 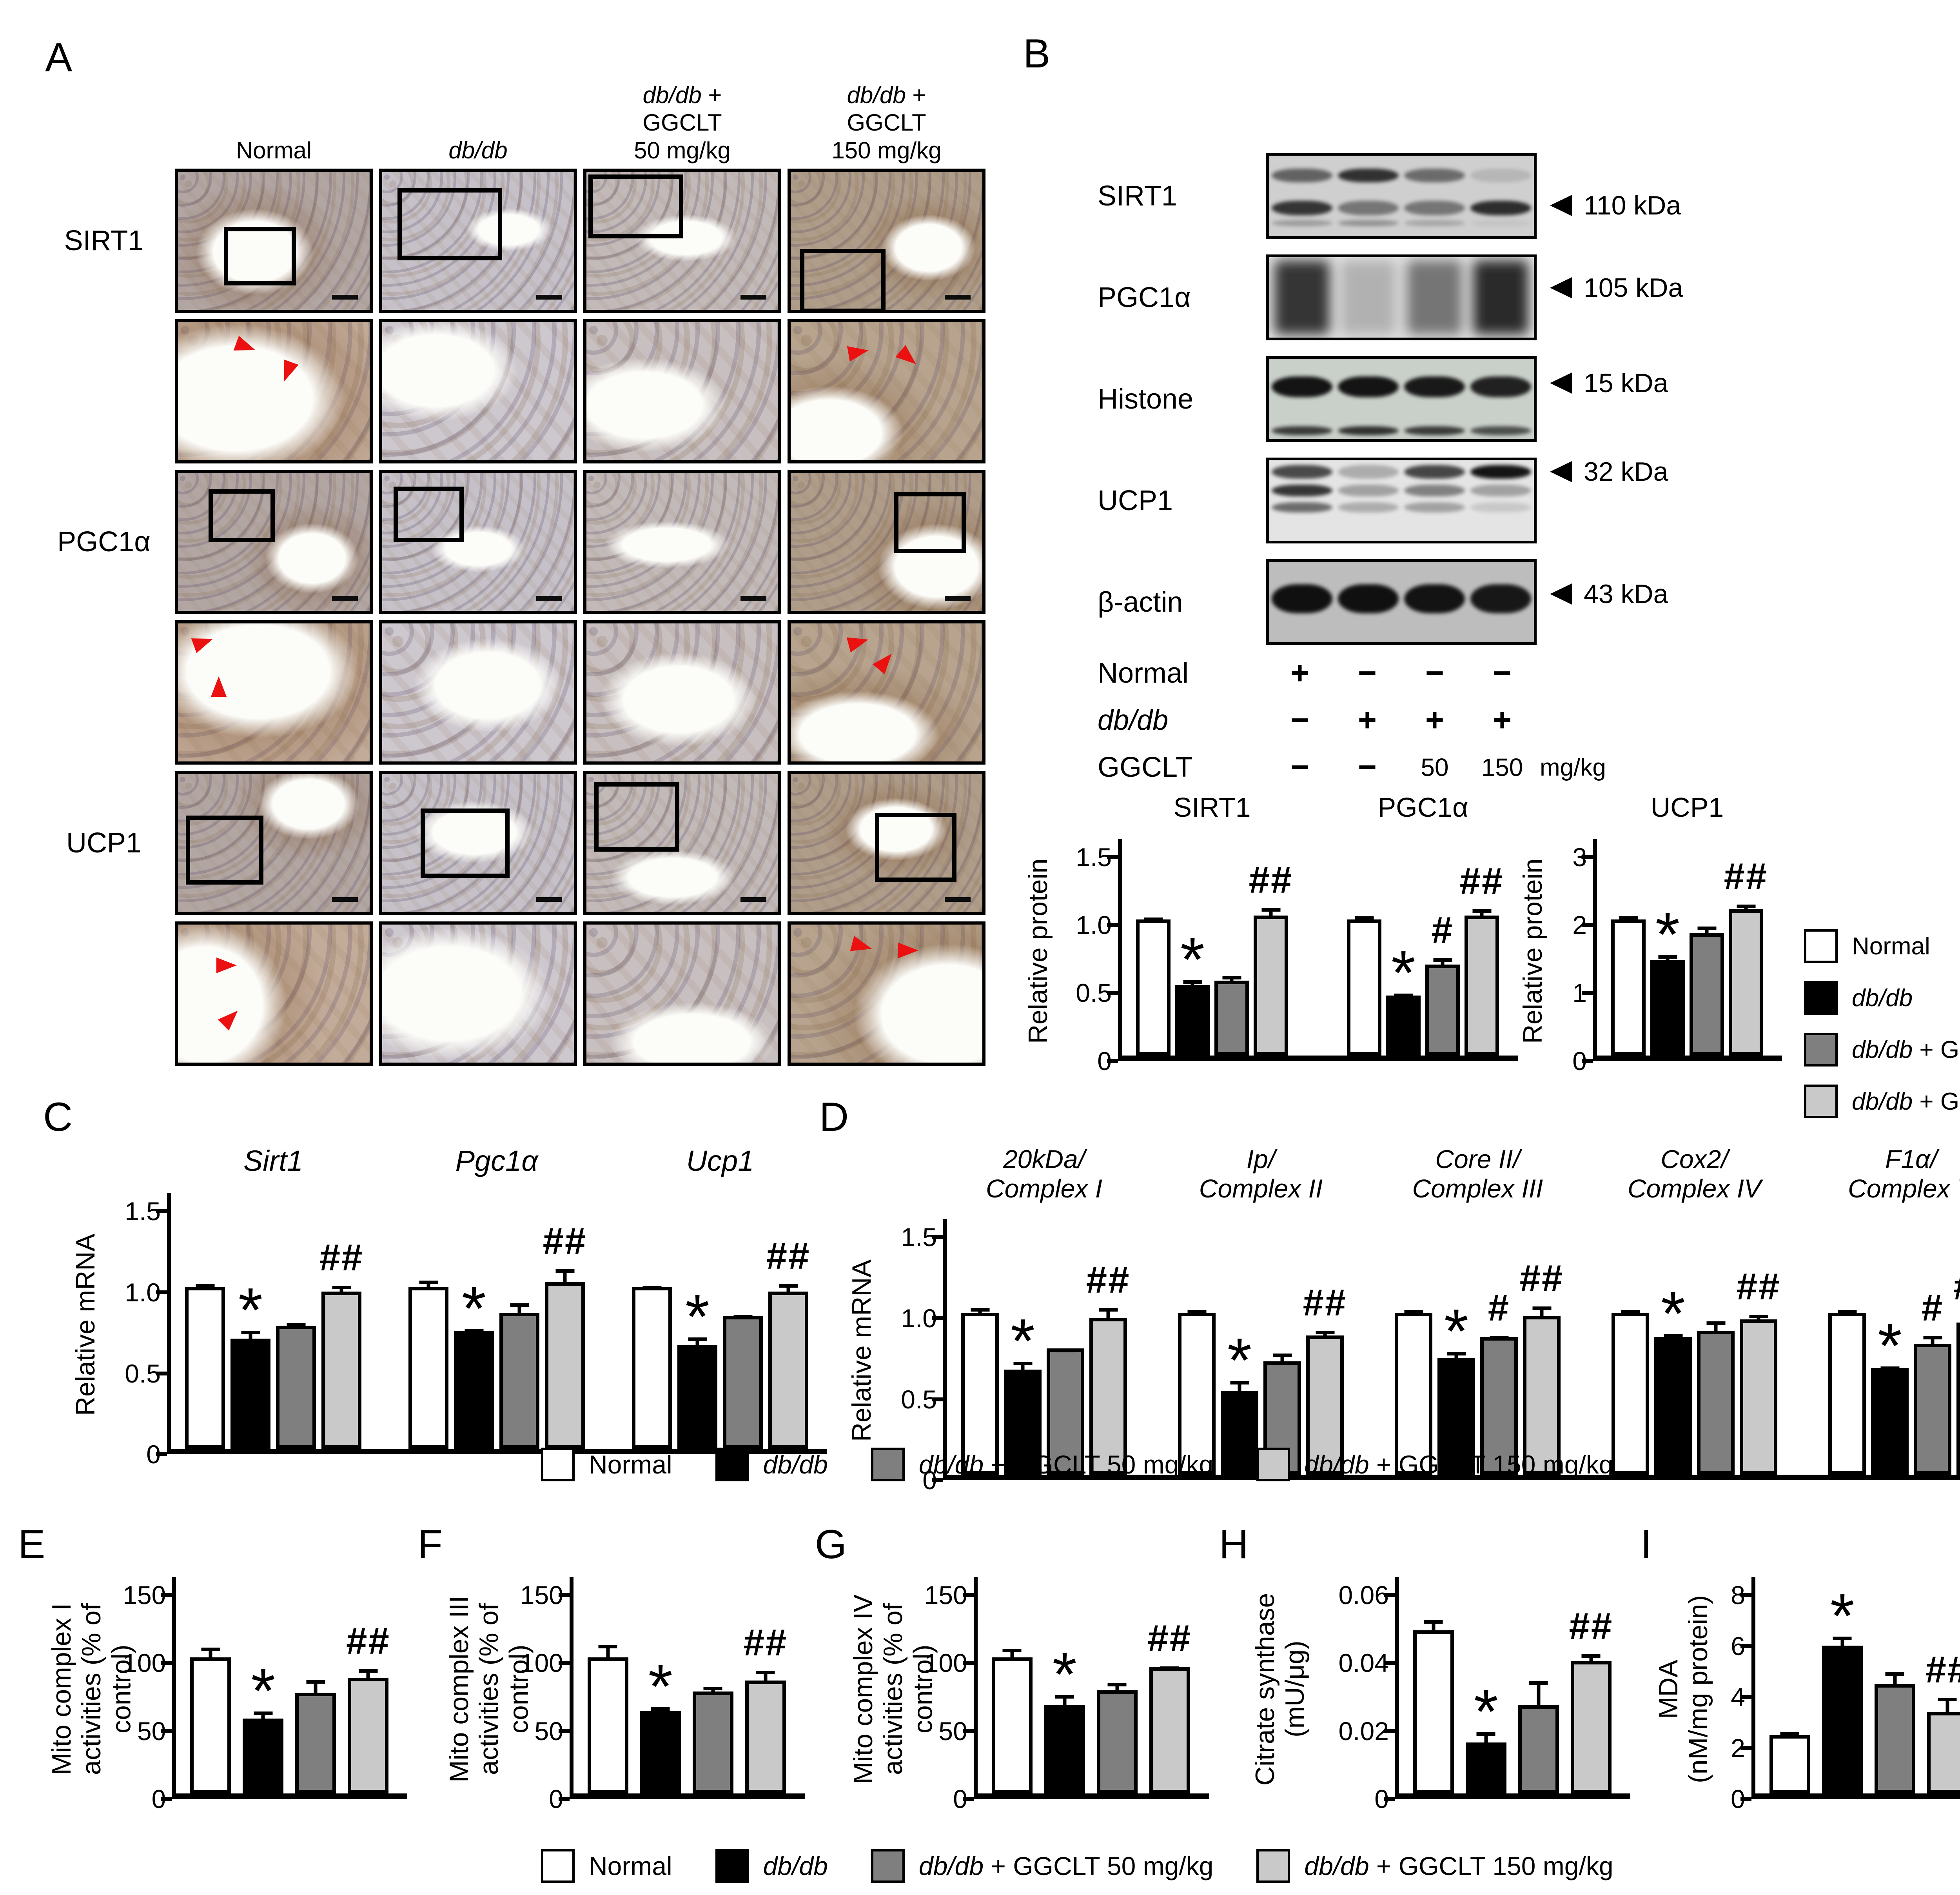 What do you see at coordinates (1561, 205) in the screenshot?
I see `left-arrow-icon` at bounding box center [1561, 205].